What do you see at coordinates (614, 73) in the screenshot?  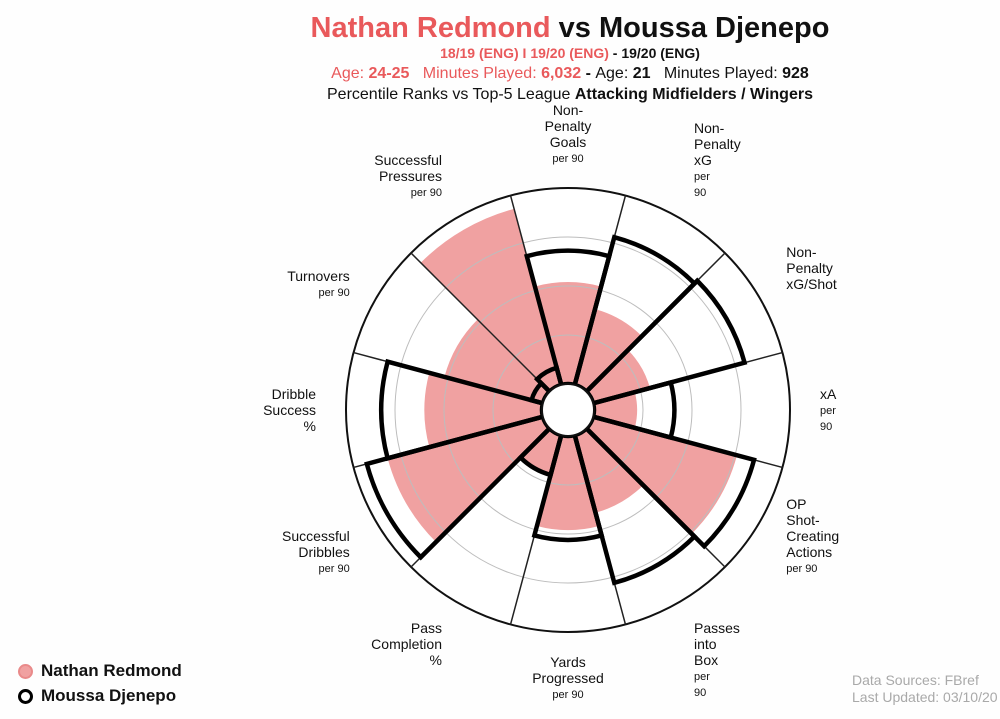 I see `age-label-2: Age:` at bounding box center [614, 73].